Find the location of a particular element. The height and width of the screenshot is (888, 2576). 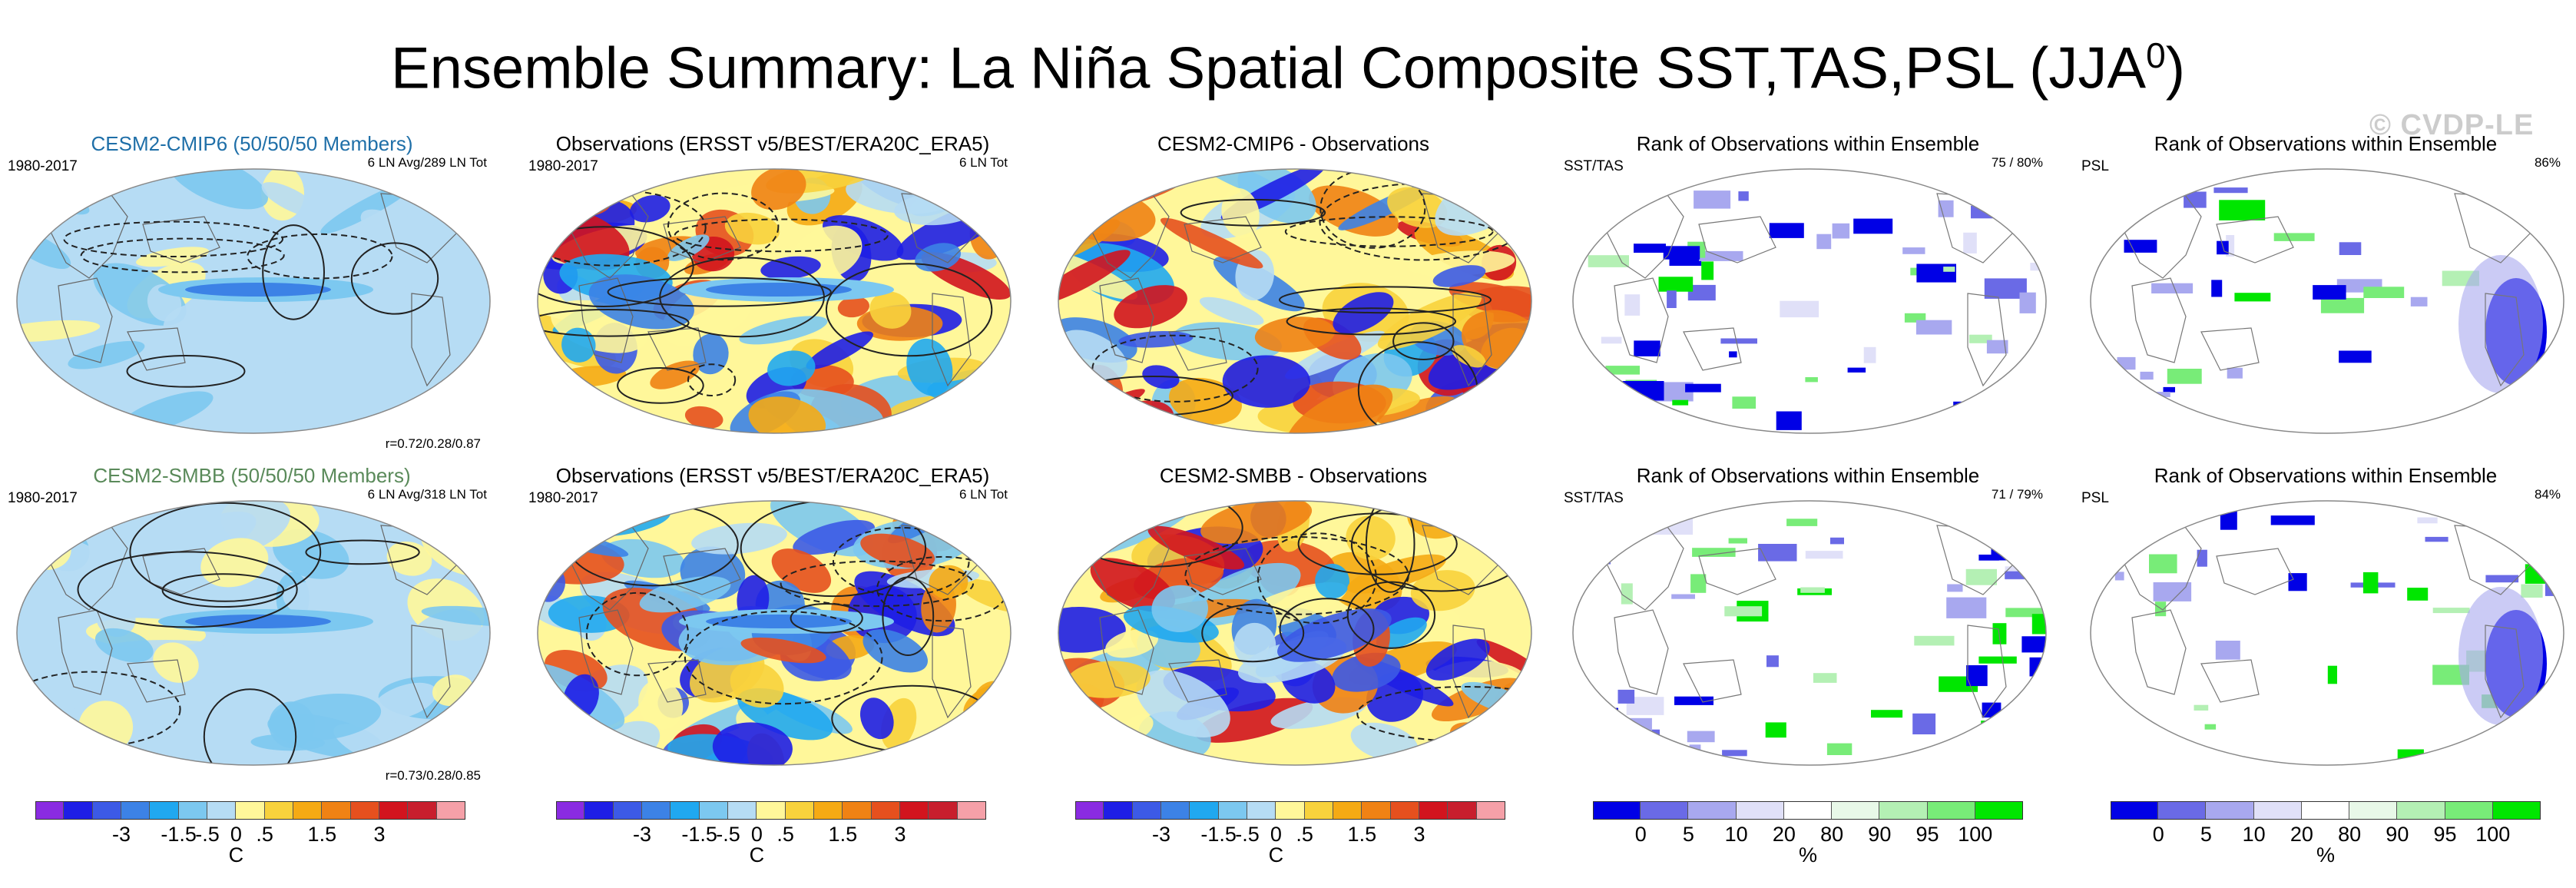

panel-info-label: 71 / 79% is located at coordinates (2017, 494).